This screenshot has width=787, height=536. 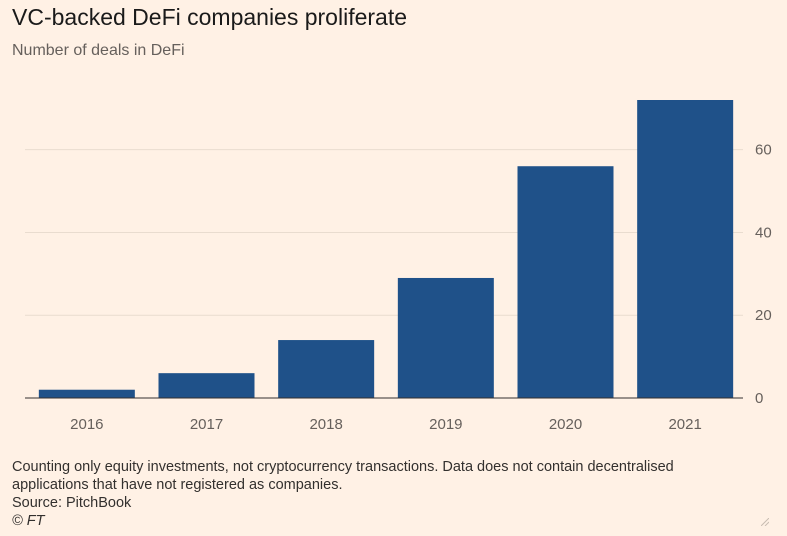 I want to click on x-tick-label: 2021, so click(x=684, y=424).